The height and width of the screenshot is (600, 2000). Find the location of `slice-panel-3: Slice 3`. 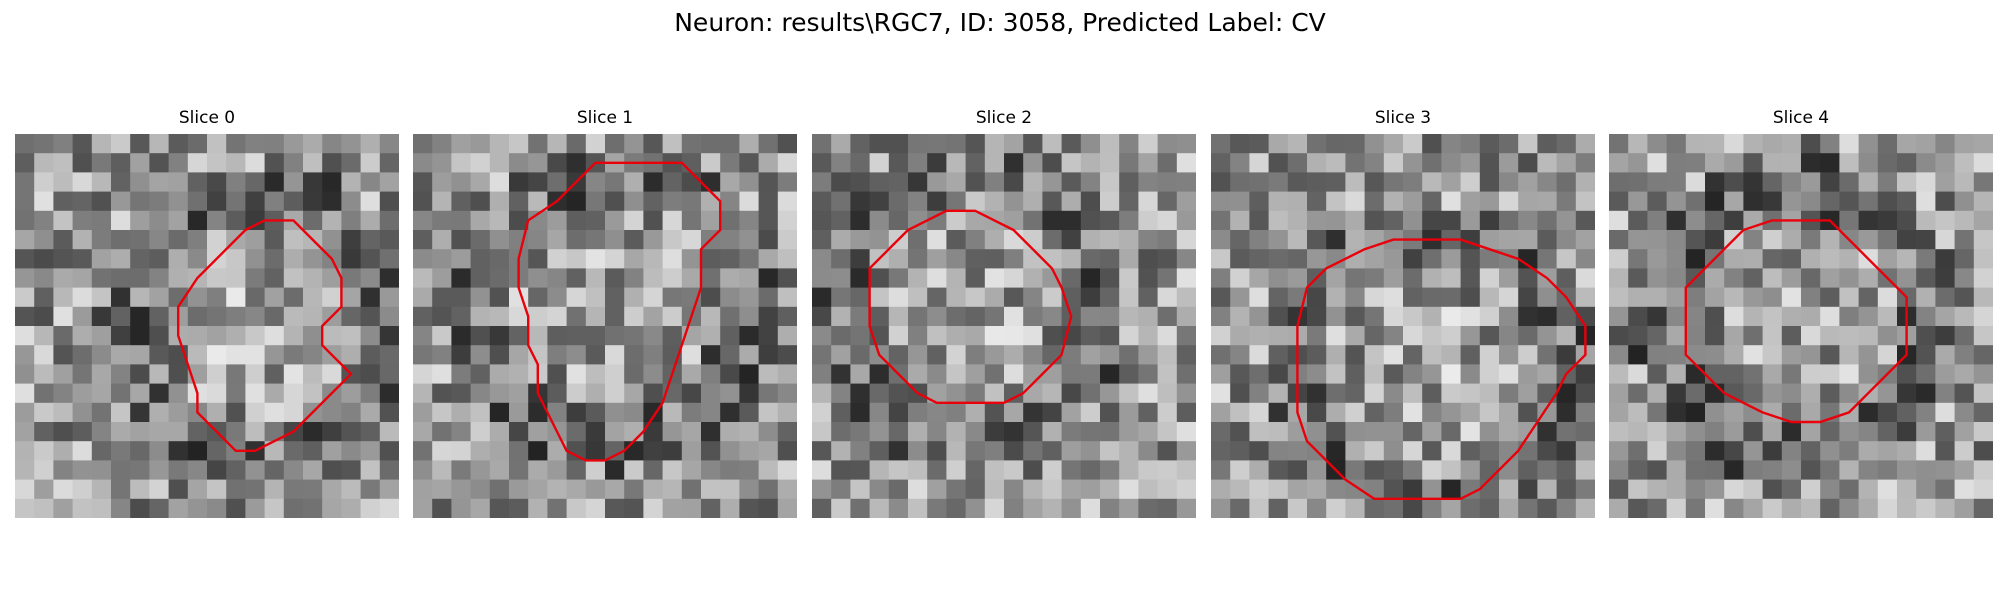

slice-panel-3: Slice 3 is located at coordinates (1403, 313).